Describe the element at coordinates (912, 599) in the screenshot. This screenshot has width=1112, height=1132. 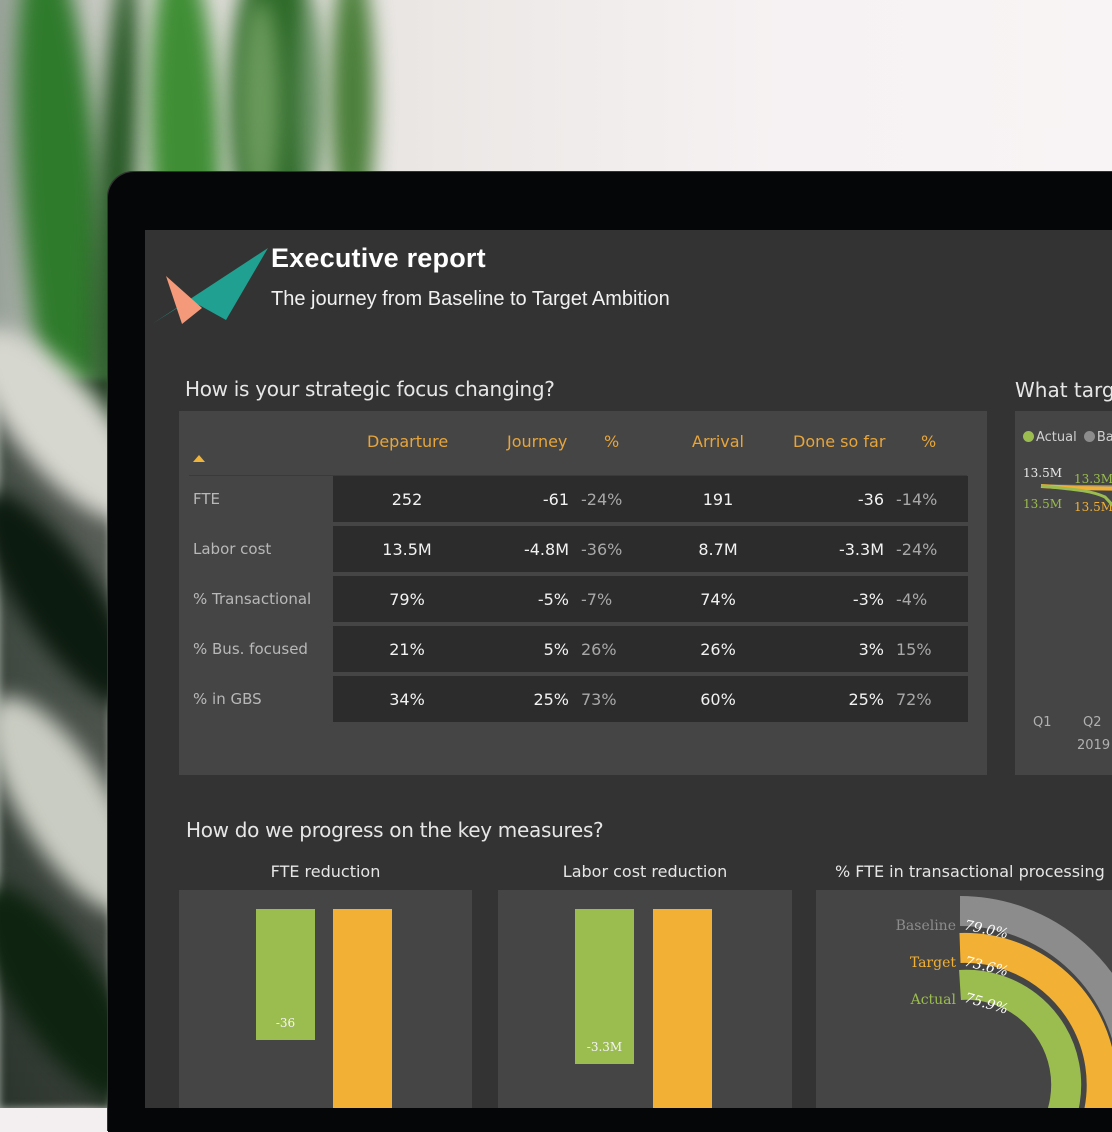
I see `cell-done-pct: -4%` at that location.